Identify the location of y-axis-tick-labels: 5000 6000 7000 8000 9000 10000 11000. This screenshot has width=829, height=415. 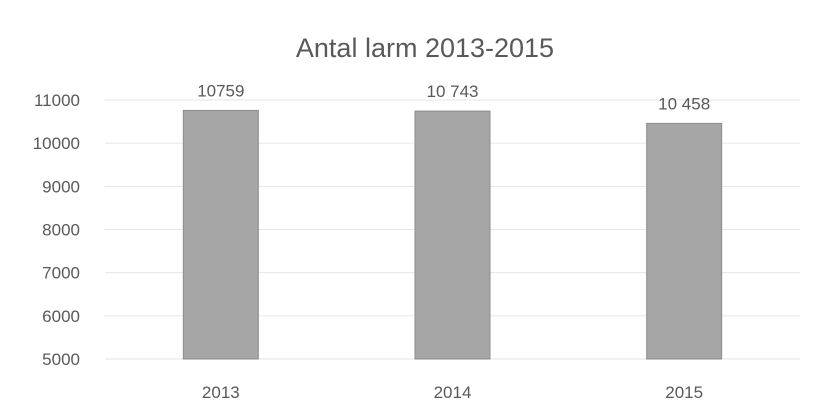
(56, 230).